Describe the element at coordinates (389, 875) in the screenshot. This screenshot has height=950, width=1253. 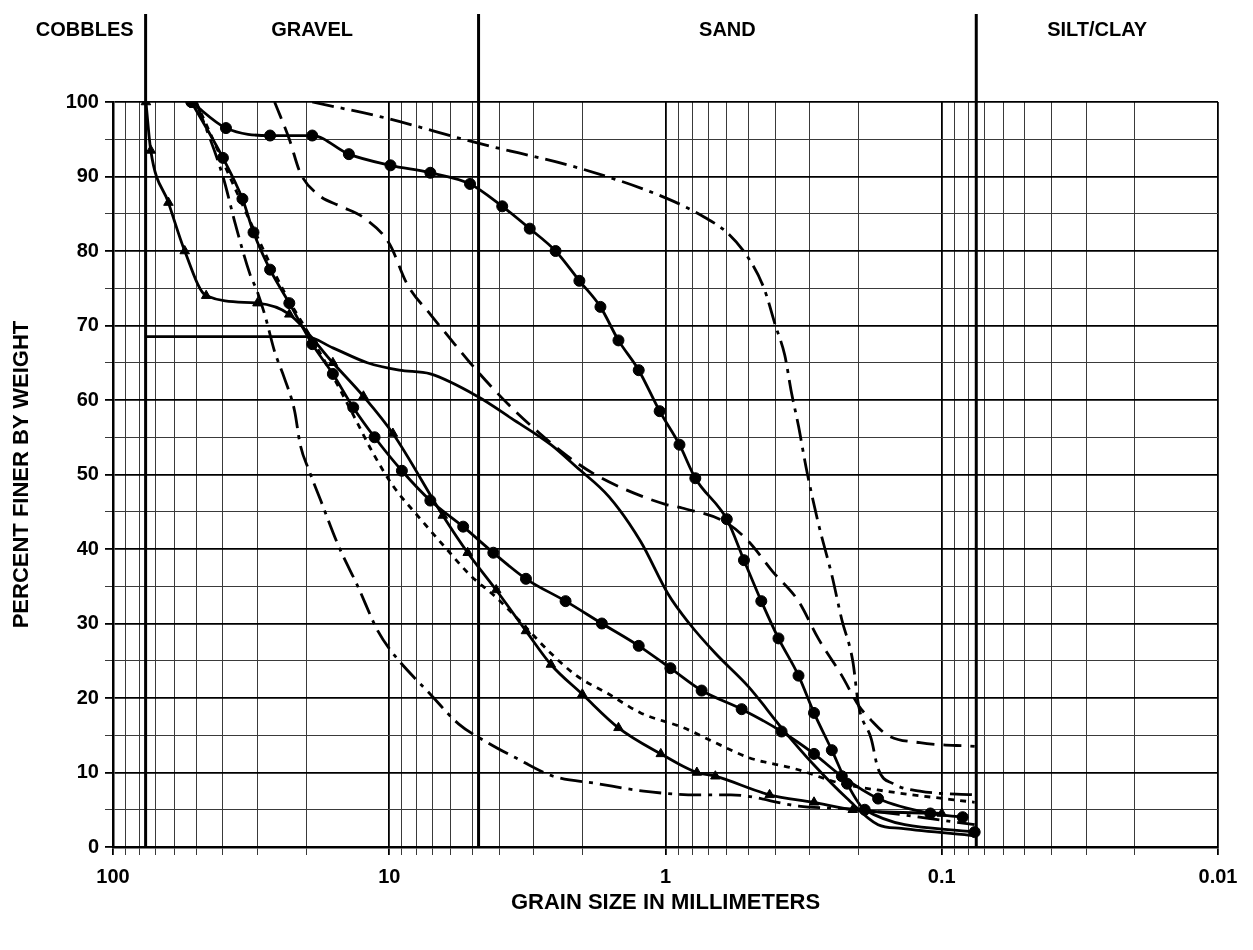
I see `x-tick-label: 10` at that location.